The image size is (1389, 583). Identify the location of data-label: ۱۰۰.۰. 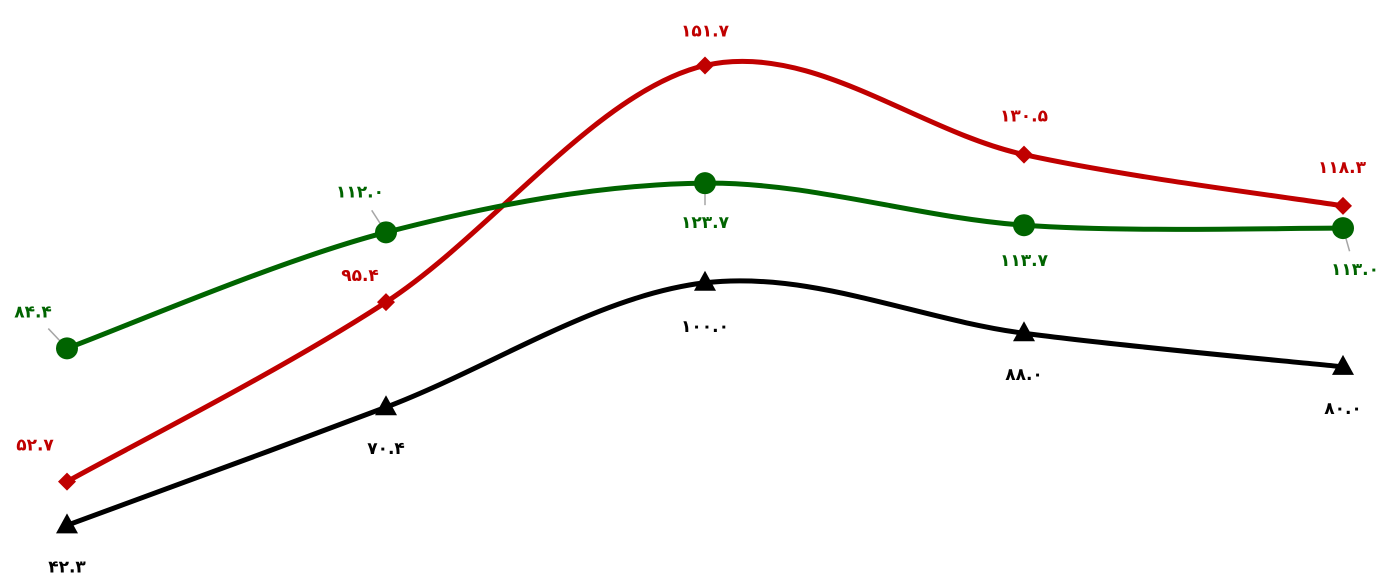
(705, 327).